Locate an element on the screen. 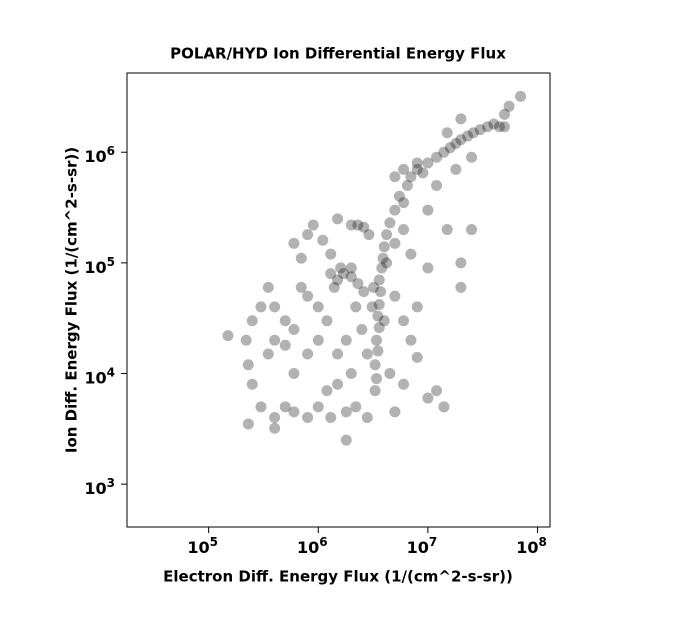 This screenshot has height=623, width=677. y-tick-label: 103 is located at coordinates (99, 487).